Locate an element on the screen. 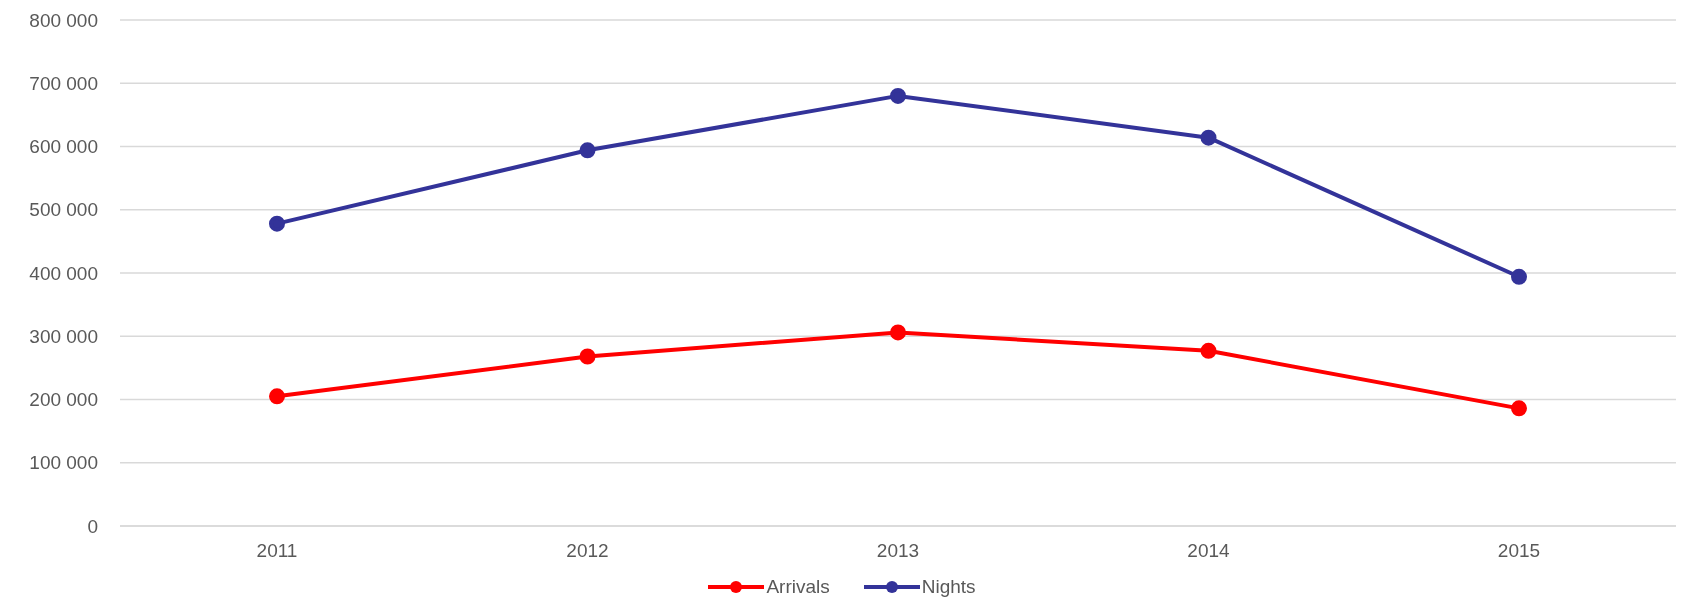  x-tick-label: 2013 is located at coordinates (898, 551).